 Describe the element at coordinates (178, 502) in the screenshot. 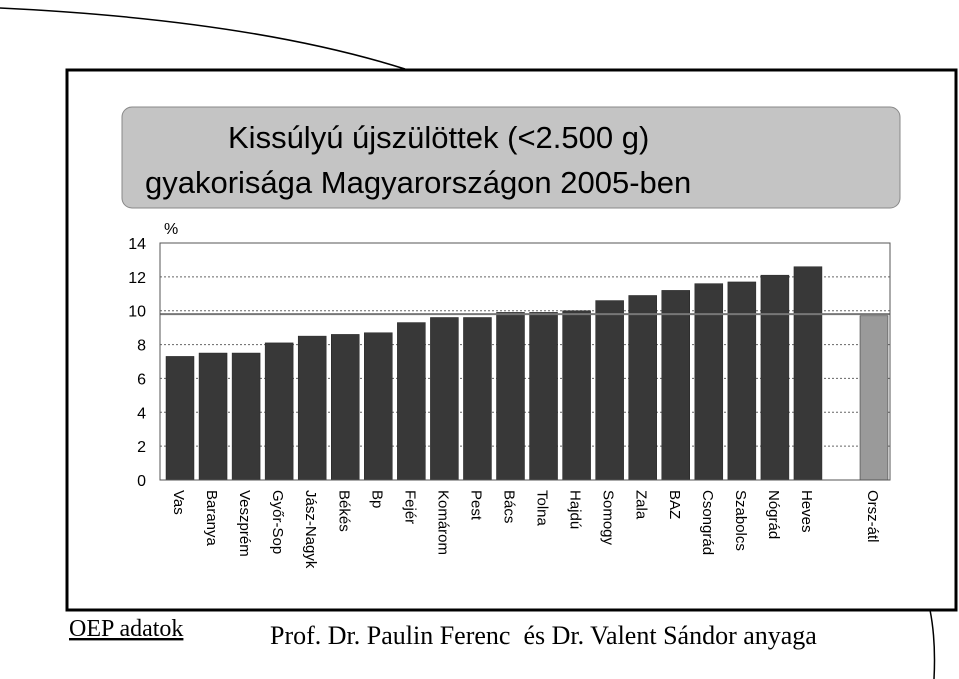

I see `x-tick-label: Vas` at that location.